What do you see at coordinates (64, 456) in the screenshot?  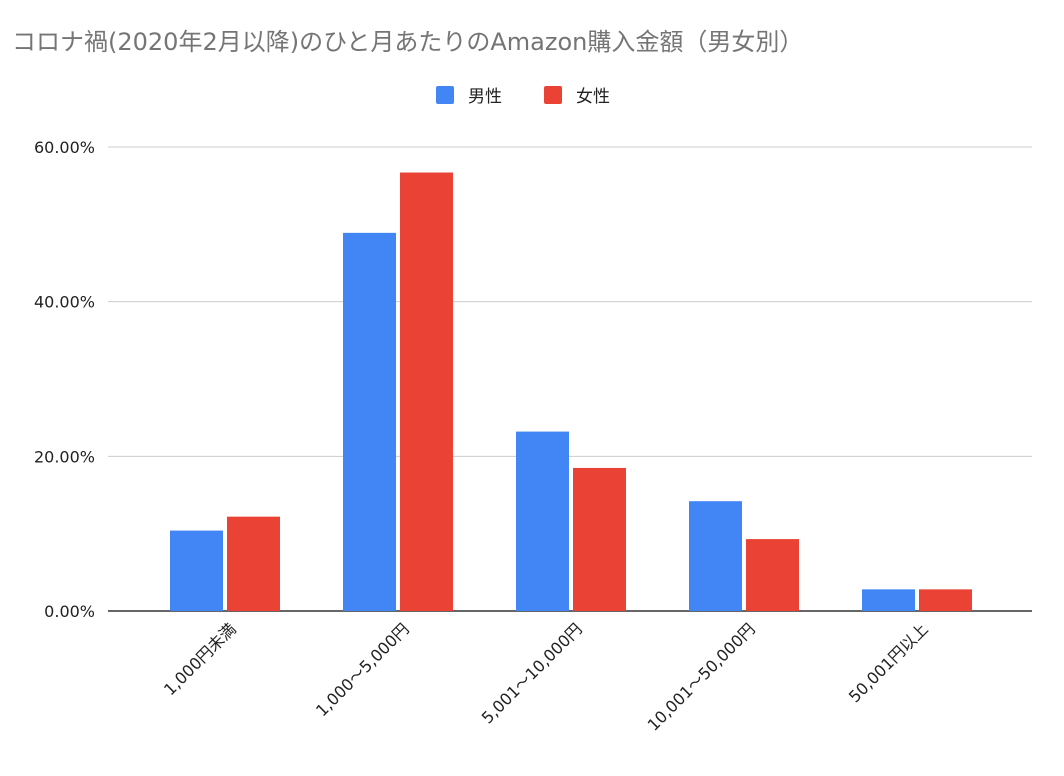 I see `y-tick-label: 20.00%` at bounding box center [64, 456].